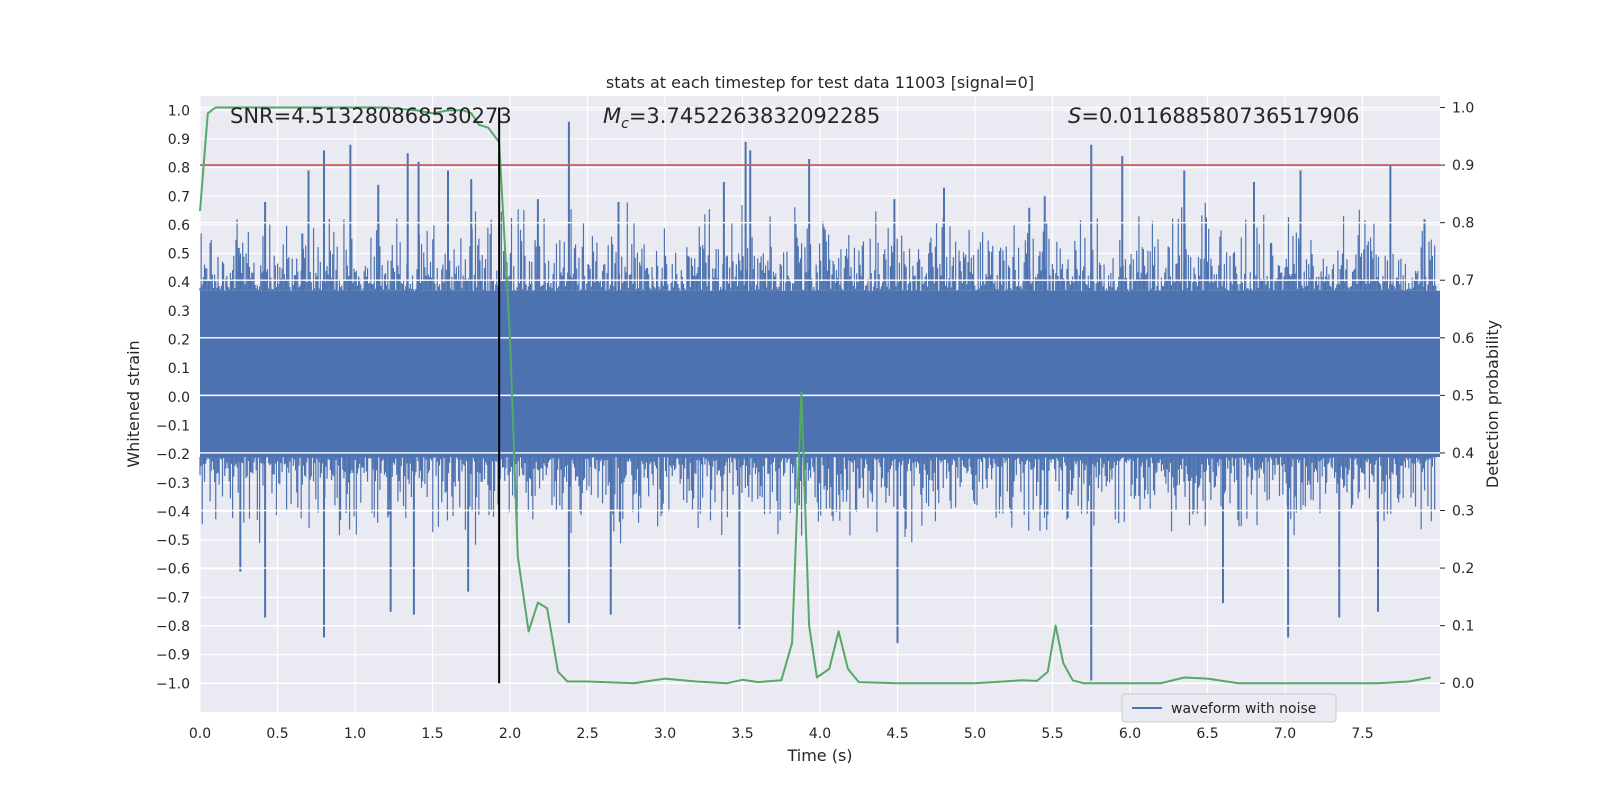  I want to click on y-left-tick-label: −0.6, so click(173, 570).